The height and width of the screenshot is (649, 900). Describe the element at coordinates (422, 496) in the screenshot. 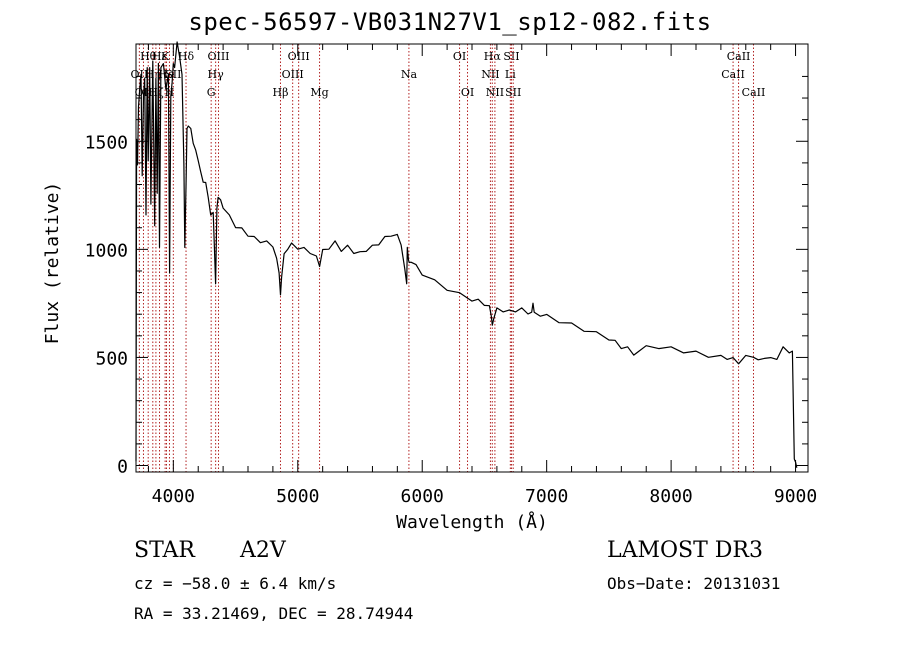

I see `x-tick-label: 6000` at that location.